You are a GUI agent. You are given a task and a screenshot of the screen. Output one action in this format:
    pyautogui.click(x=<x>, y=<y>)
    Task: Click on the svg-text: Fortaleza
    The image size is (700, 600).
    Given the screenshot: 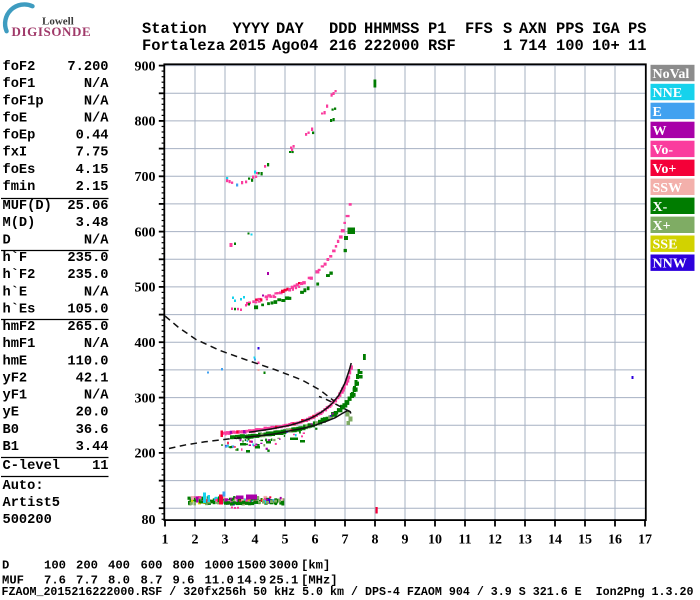 What is the action you would take?
    pyautogui.click(x=183, y=46)
    